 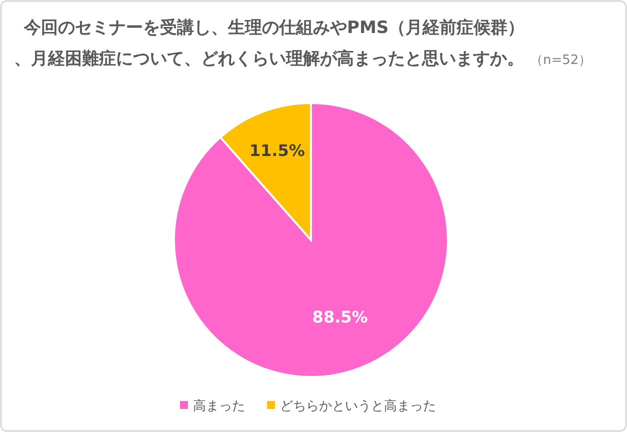 What do you see at coordinates (340, 316) in the screenshot?
I see `data-label: 88.5%` at bounding box center [340, 316].